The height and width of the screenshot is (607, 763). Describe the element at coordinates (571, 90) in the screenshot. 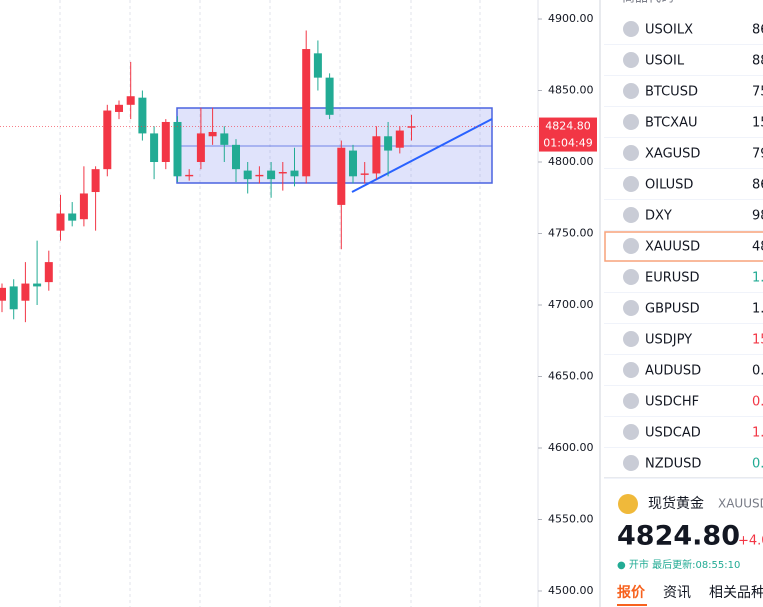

I see `y-tick-label: 4850.00` at that location.